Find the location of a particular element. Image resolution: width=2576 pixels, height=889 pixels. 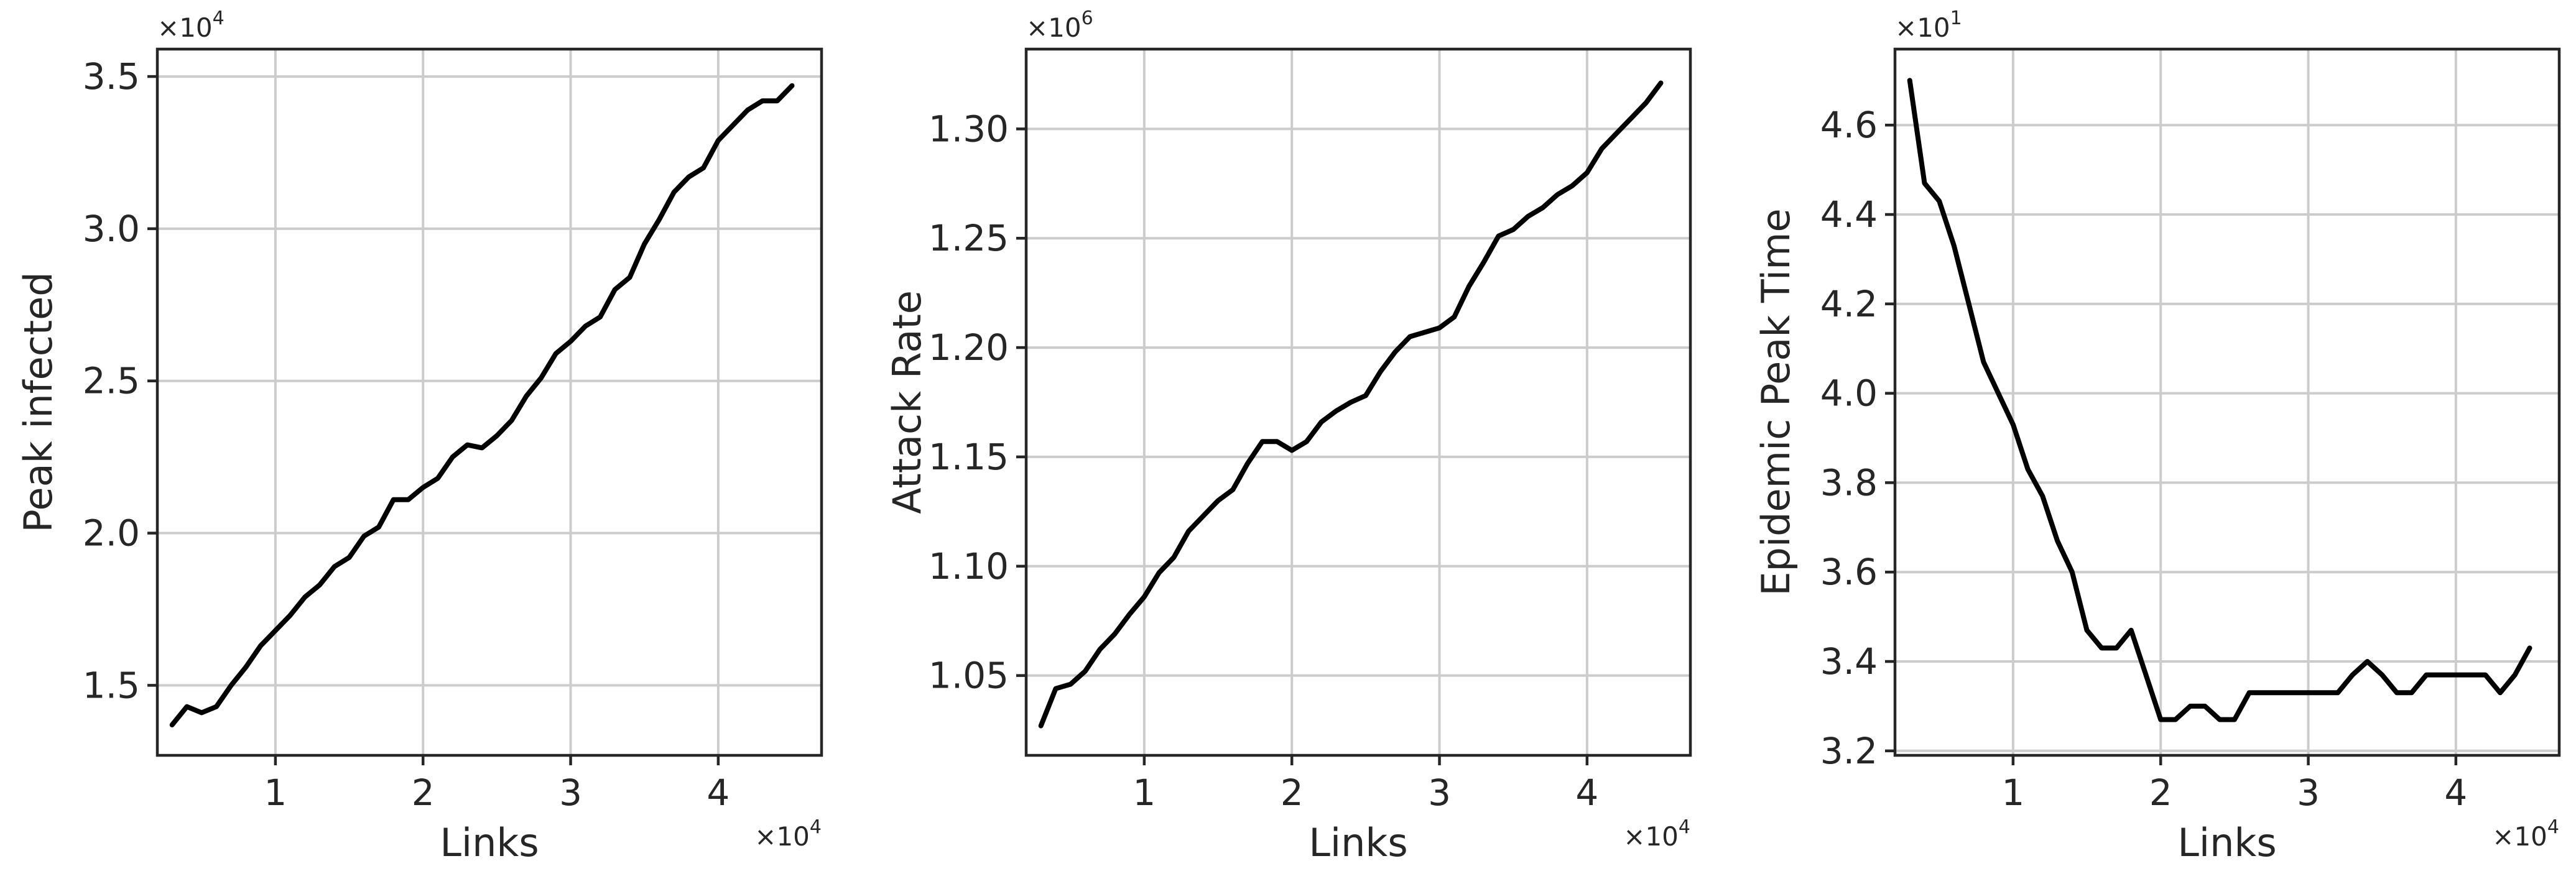

y-tick-label: 1.30 is located at coordinates (969, 129).